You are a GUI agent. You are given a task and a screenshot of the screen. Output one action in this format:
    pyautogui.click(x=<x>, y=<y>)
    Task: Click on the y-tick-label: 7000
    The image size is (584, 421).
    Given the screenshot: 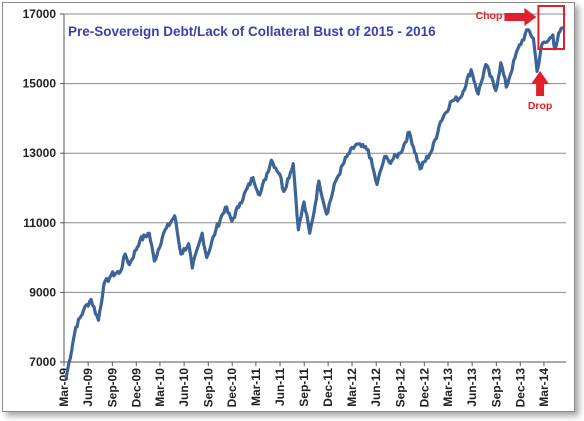 What is the action you would take?
    pyautogui.click(x=42, y=362)
    